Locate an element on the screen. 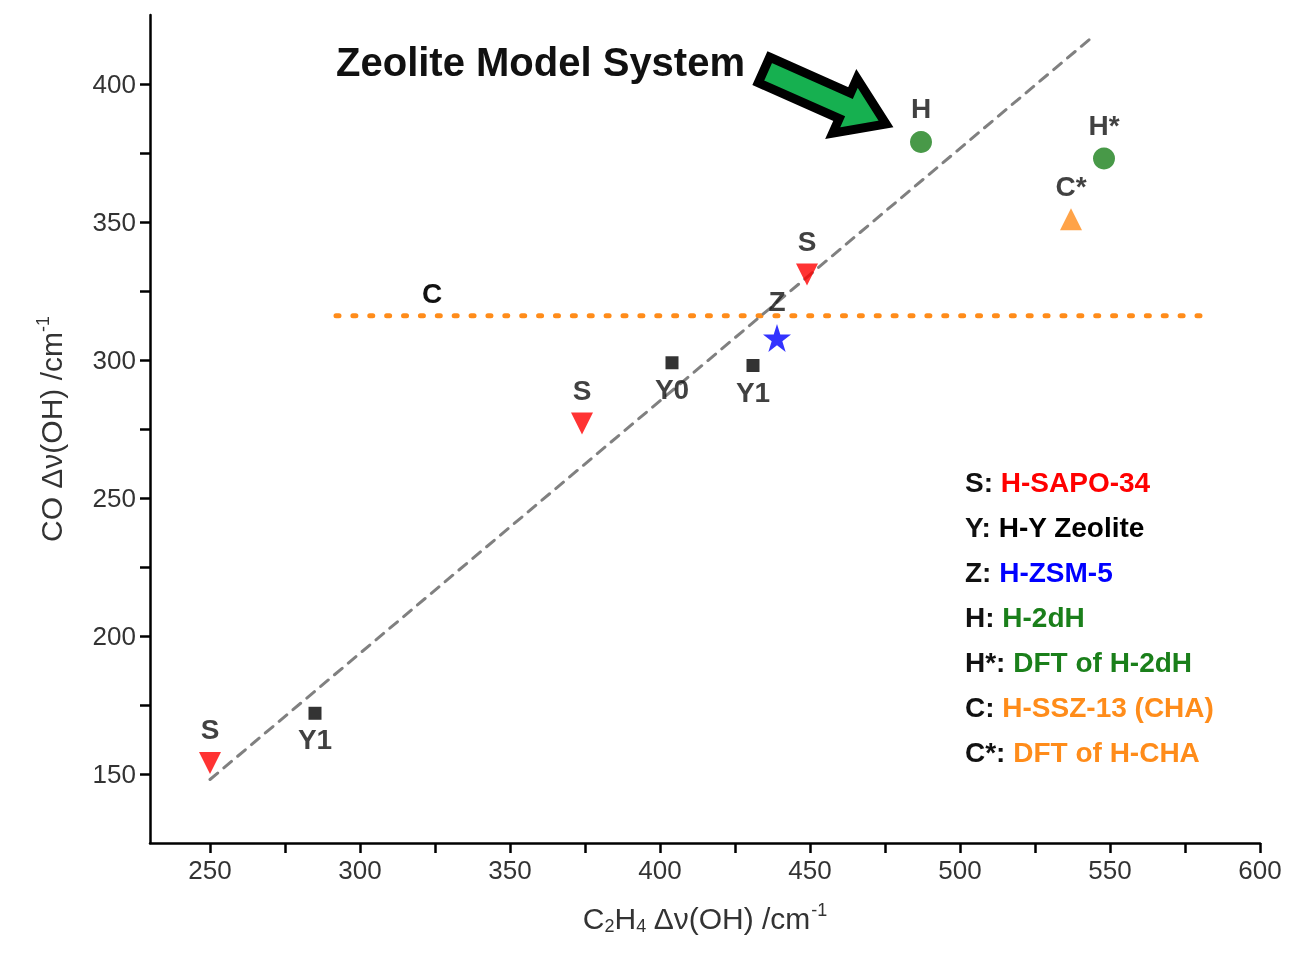 The height and width of the screenshot is (958, 1291). data-label: H* is located at coordinates (1104, 126).